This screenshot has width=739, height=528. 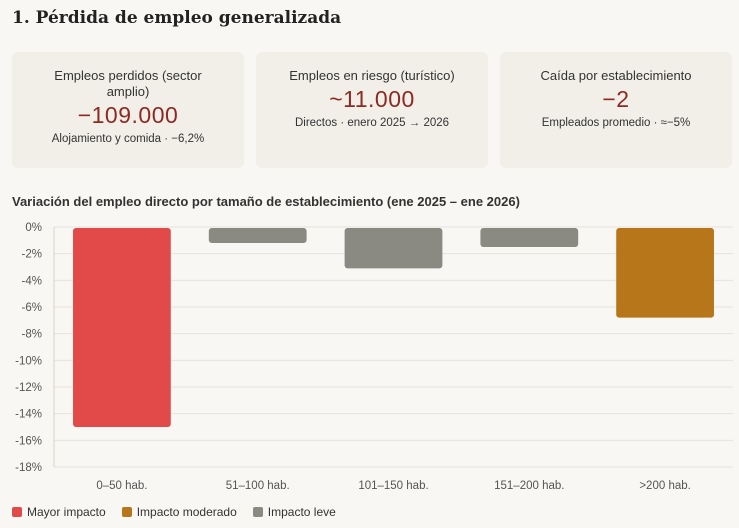 I want to click on x-tick-label: 0–50 hab., so click(x=121, y=486).